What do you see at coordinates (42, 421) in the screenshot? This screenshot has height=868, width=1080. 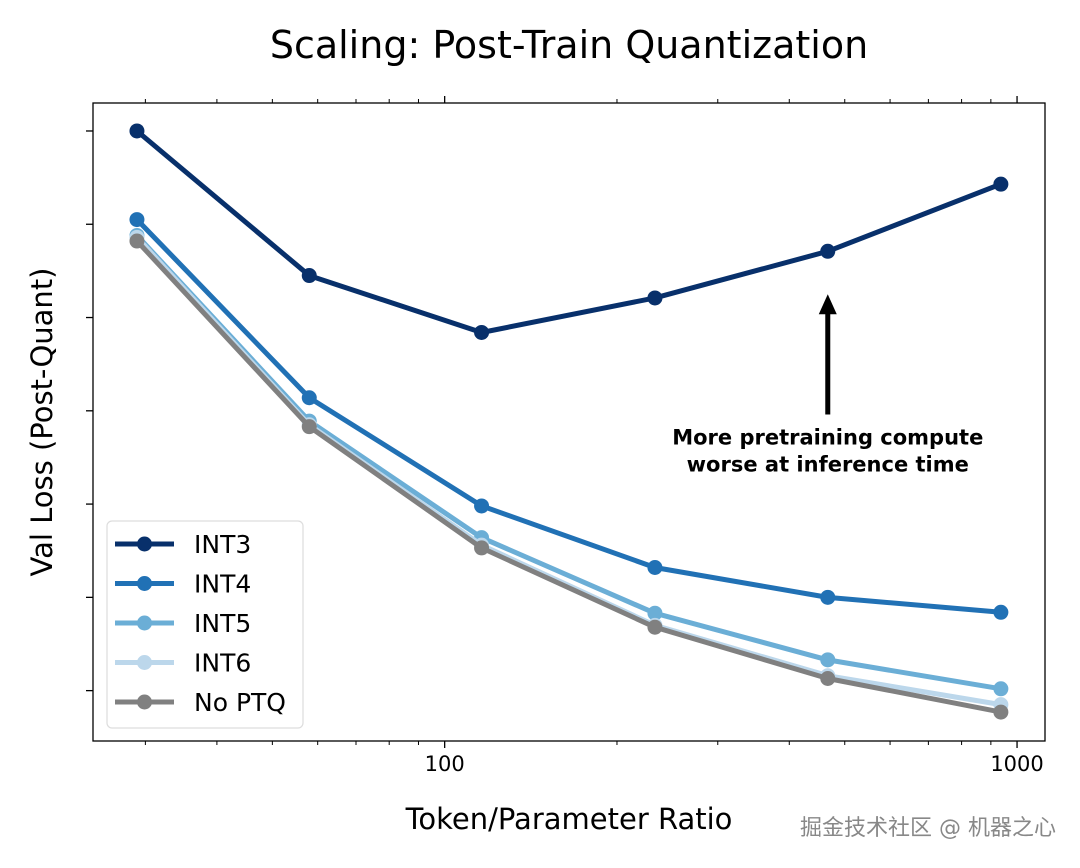 I see `y-axis-label: Val Loss (Post-Quant)` at bounding box center [42, 421].